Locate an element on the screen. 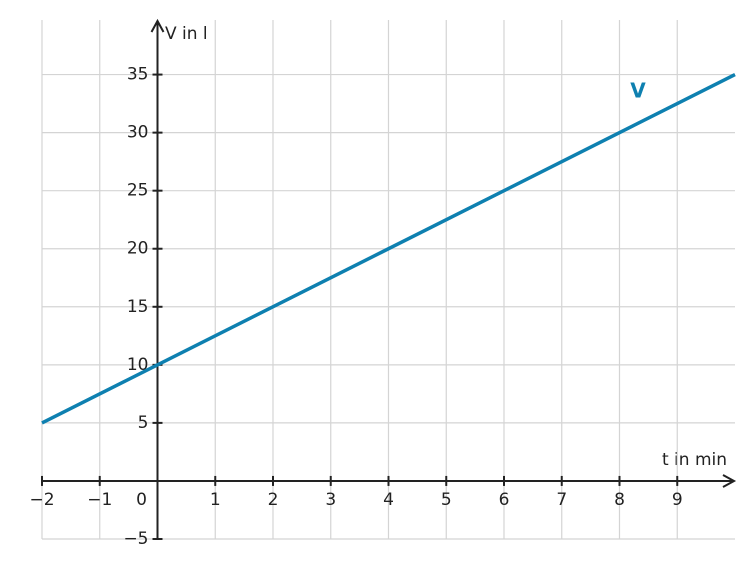 This screenshot has width=755, height=571. x-tick-label: 9 is located at coordinates (677, 500).